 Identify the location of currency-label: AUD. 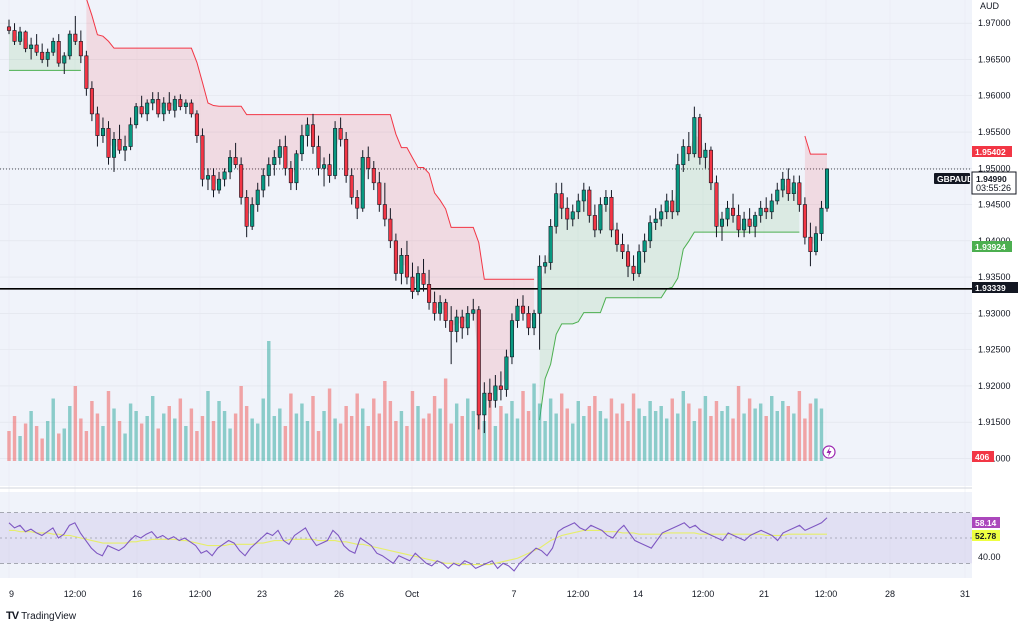
(990, 6).